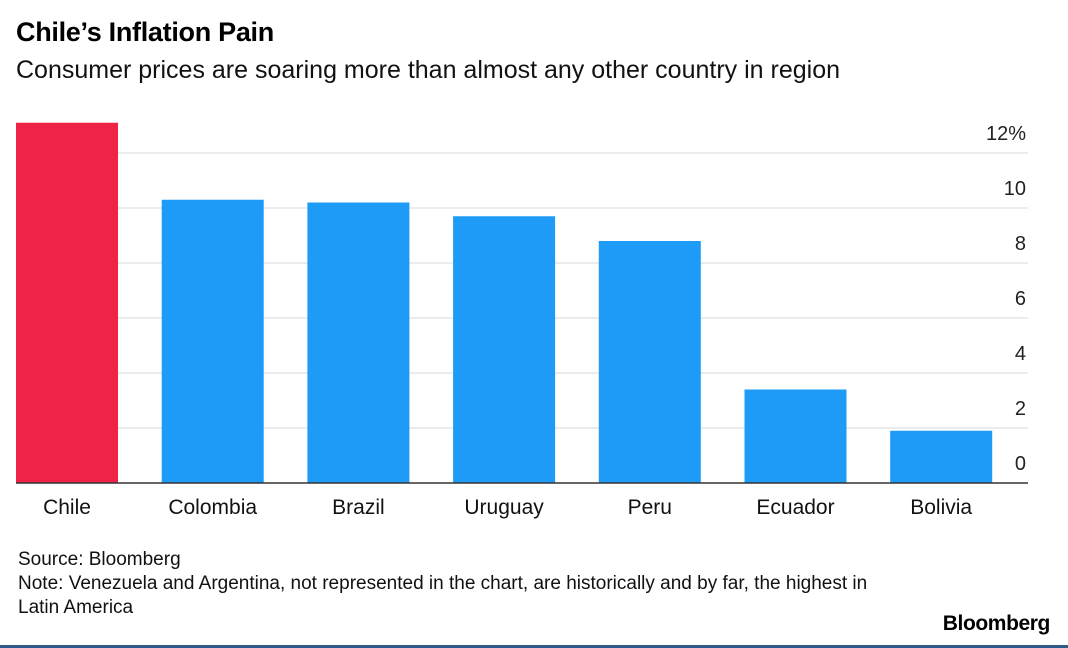 The width and height of the screenshot is (1068, 648). What do you see at coordinates (795, 507) in the screenshot?
I see `x-tick-label: Ecuador` at bounding box center [795, 507].